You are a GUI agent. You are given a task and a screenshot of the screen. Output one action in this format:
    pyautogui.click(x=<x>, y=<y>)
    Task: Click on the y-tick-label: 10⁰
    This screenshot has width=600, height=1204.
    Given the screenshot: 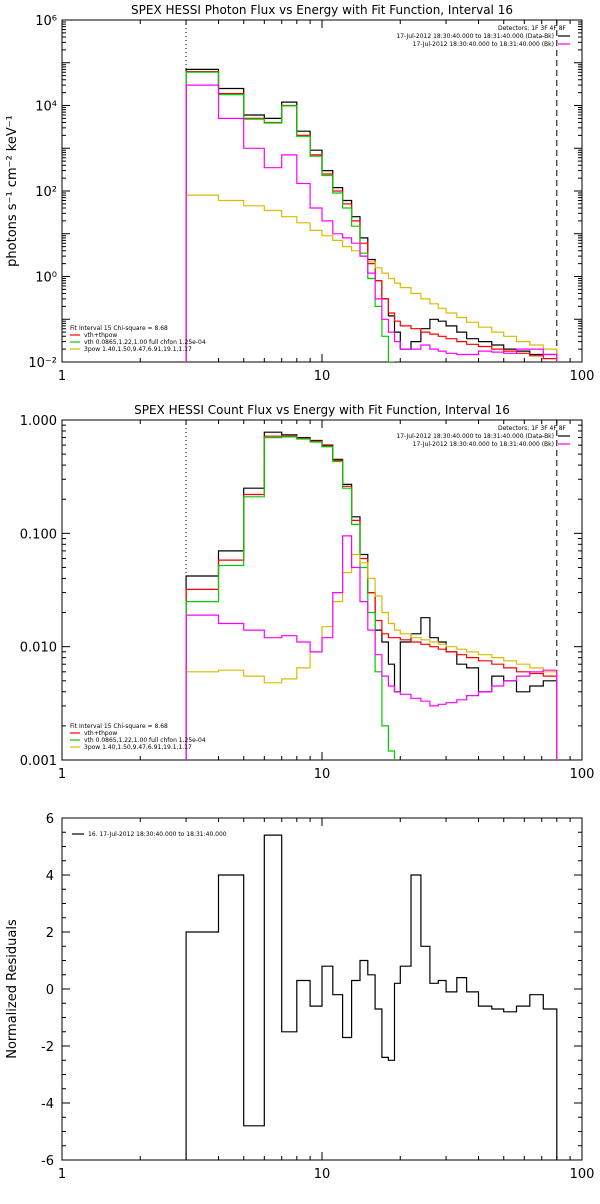 What is the action you would take?
    pyautogui.click(x=46, y=278)
    